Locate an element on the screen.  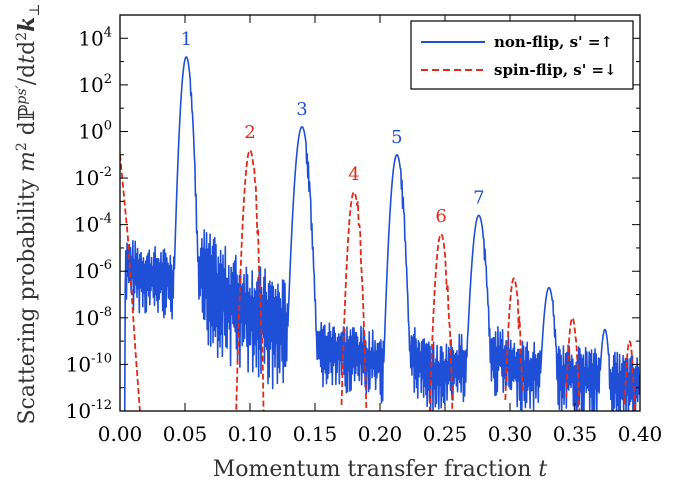
legend-box is located at coordinates (522, 55).